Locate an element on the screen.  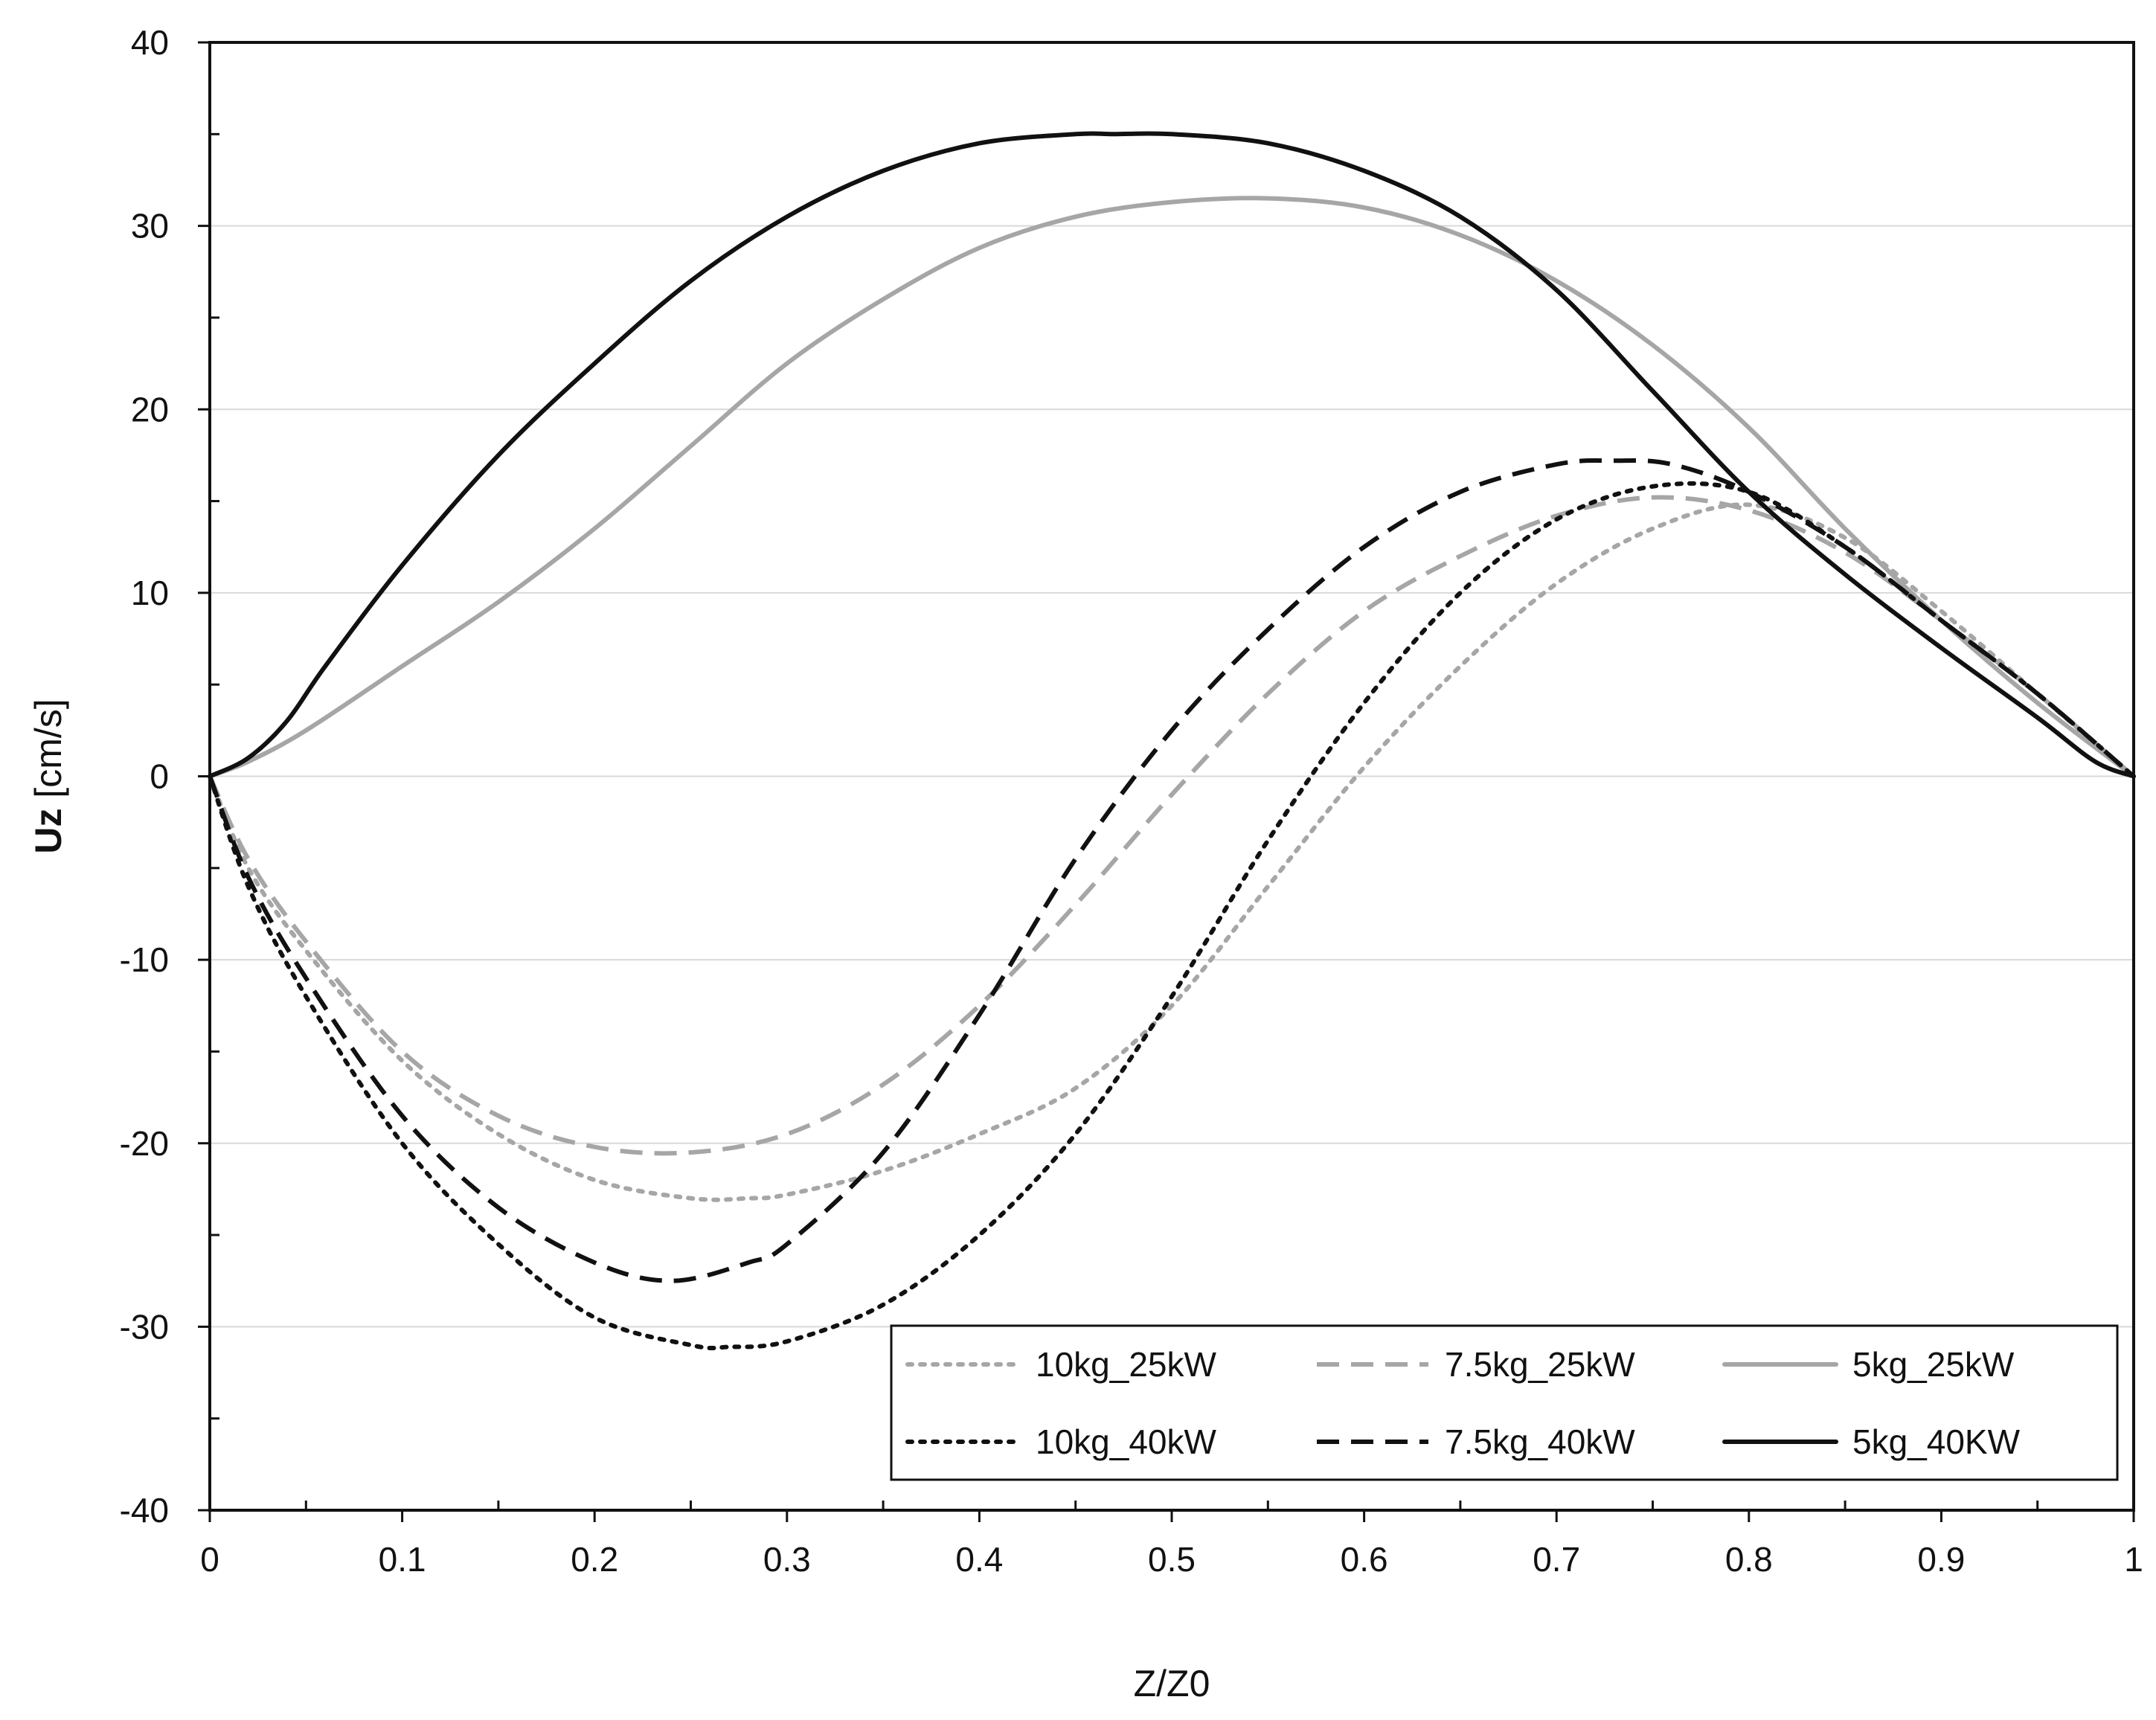
legend-label-7-5kg-40kw: 7.5kg_40kW is located at coordinates (1540, 1441).